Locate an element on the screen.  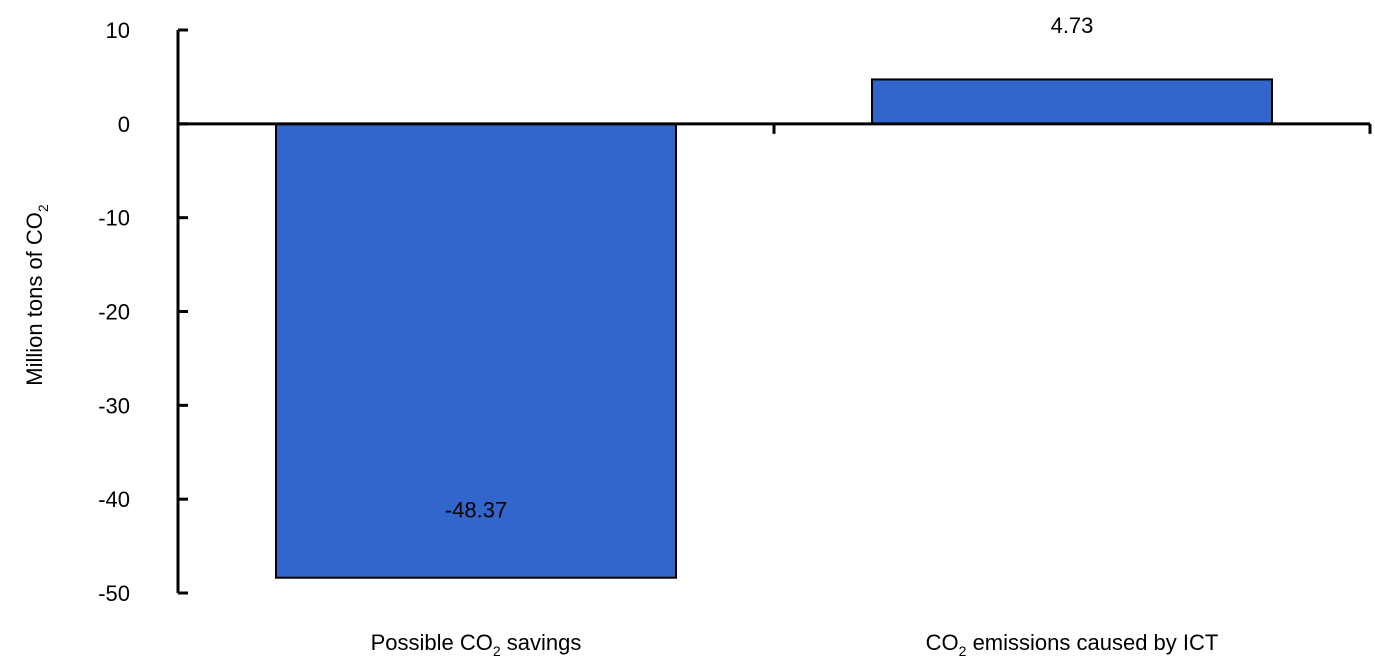
y-tick-label: -30 is located at coordinates (114, 405).